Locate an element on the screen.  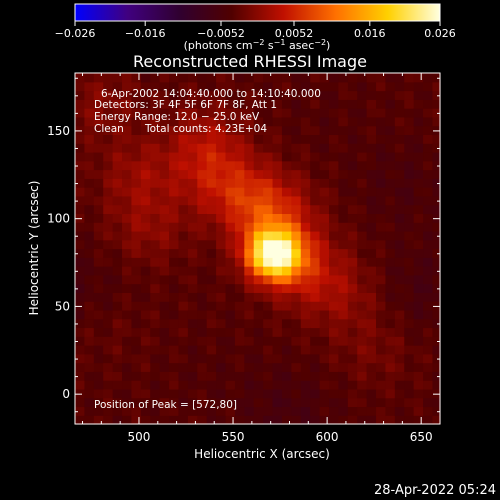
y-tick-label: 150 is located at coordinates (58, 131).